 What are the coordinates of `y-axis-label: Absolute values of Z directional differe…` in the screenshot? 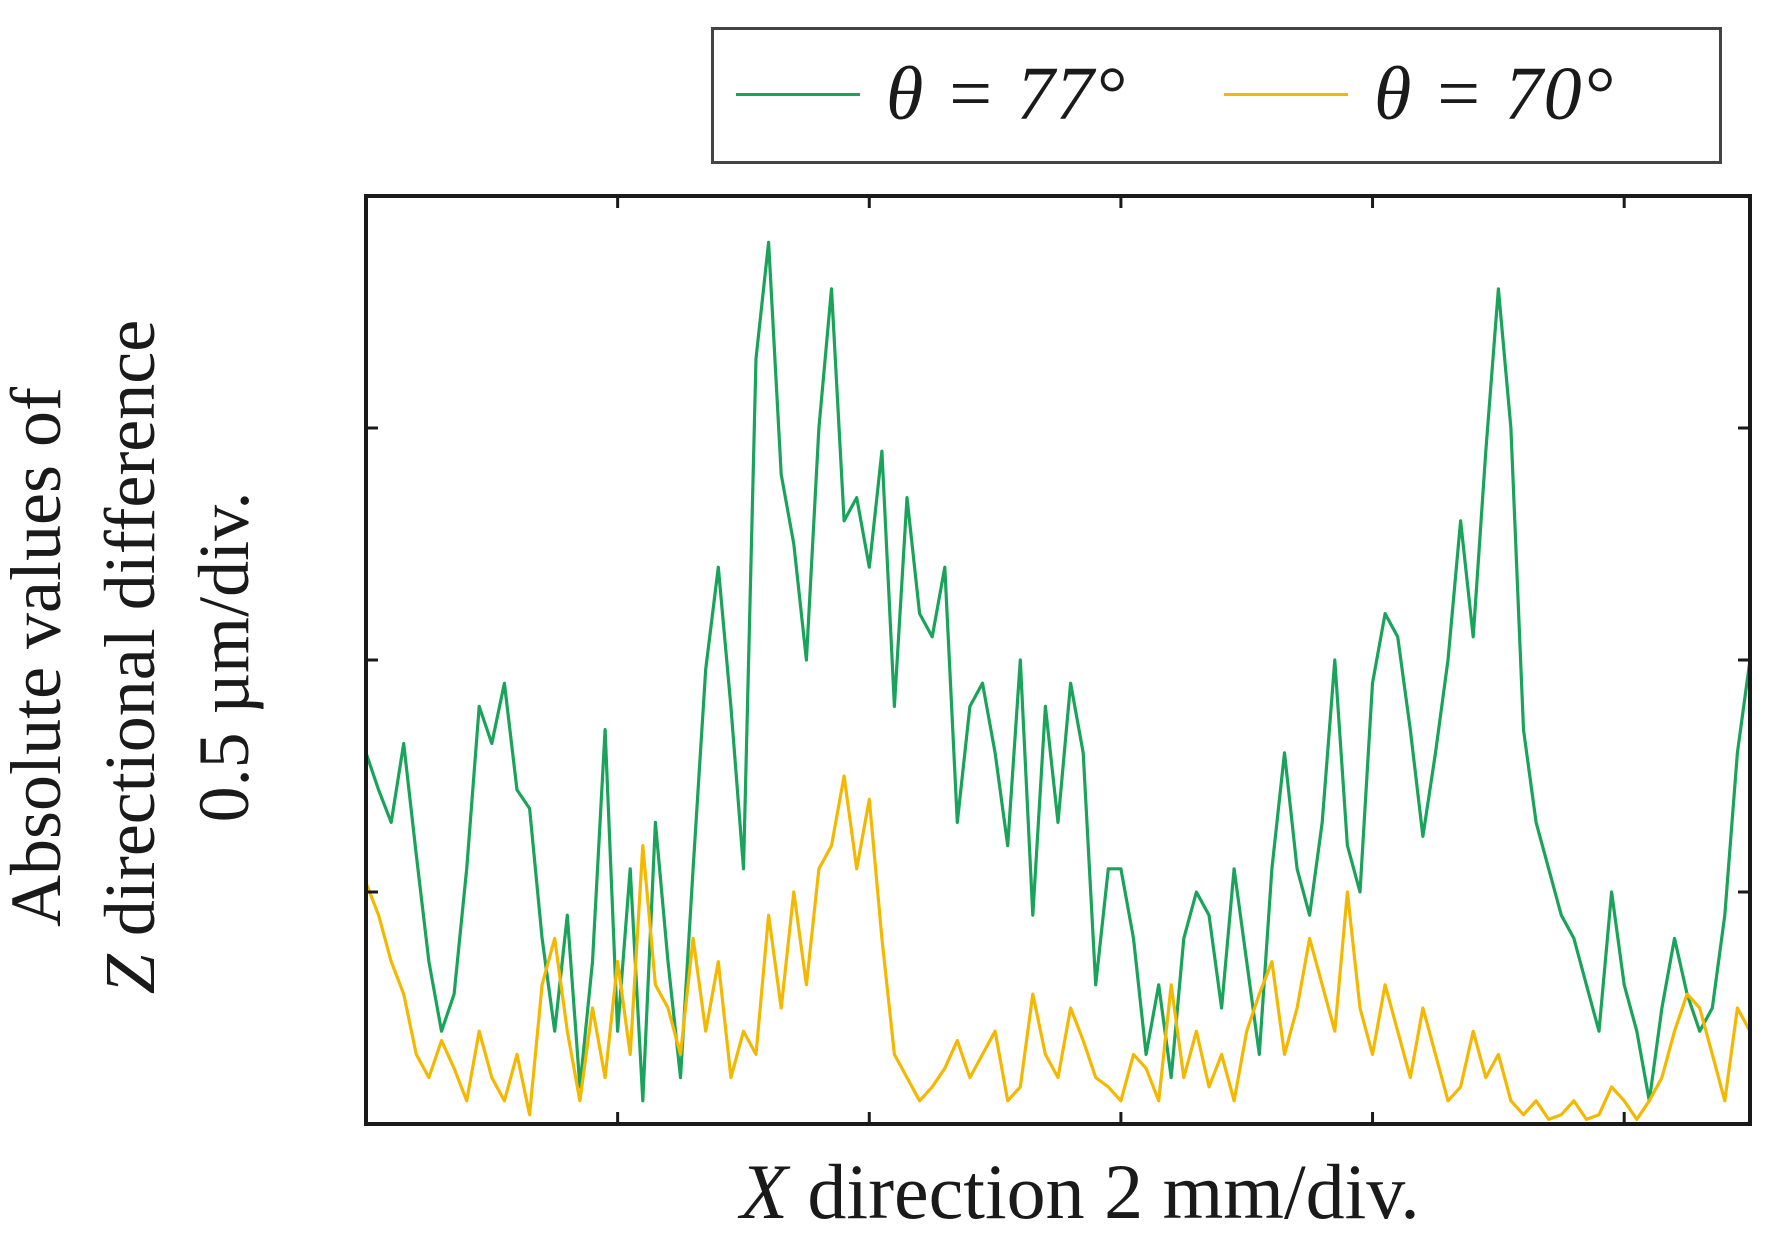 It's located at (160, 657).